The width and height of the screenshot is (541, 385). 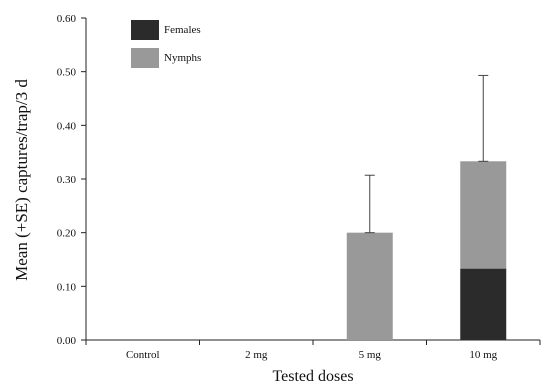 What do you see at coordinates (483, 355) in the screenshot?
I see `x-tick-label: 10 mg` at bounding box center [483, 355].